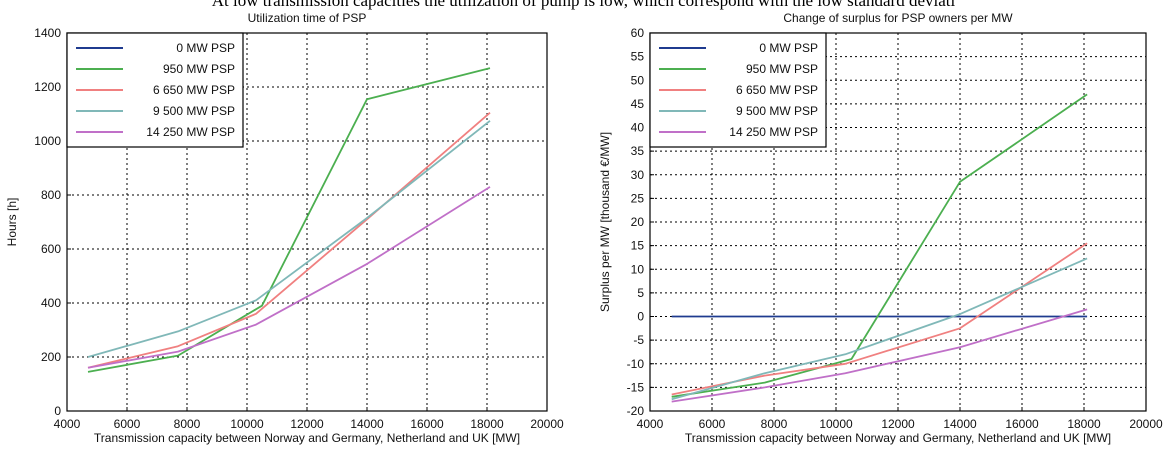 Image resolution: width=1167 pixels, height=452 pixels. Describe the element at coordinates (636, 411) in the screenshot. I see `y-tick-label: -20` at that location.